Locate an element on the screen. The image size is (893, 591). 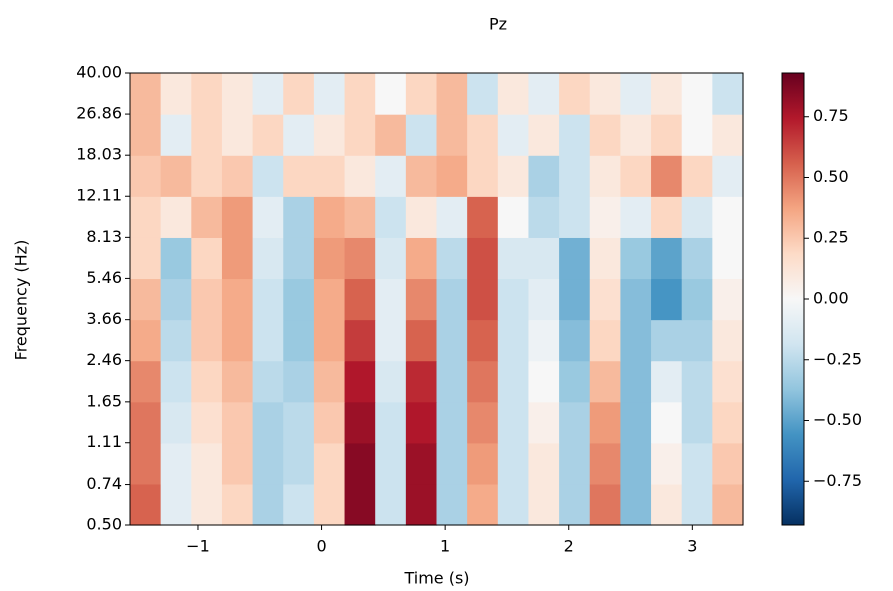
x-tick-label: 1 is located at coordinates (445, 546).